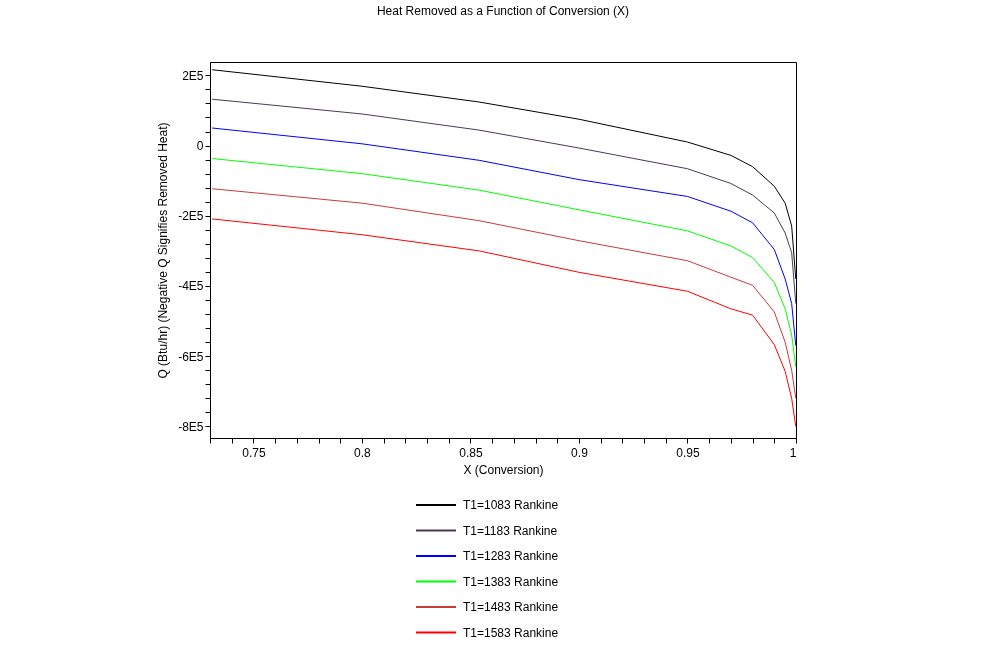 The width and height of the screenshot is (1008, 649). Describe the element at coordinates (511, 556) in the screenshot. I see `legend-label: T1=1283 Rankine` at that location.